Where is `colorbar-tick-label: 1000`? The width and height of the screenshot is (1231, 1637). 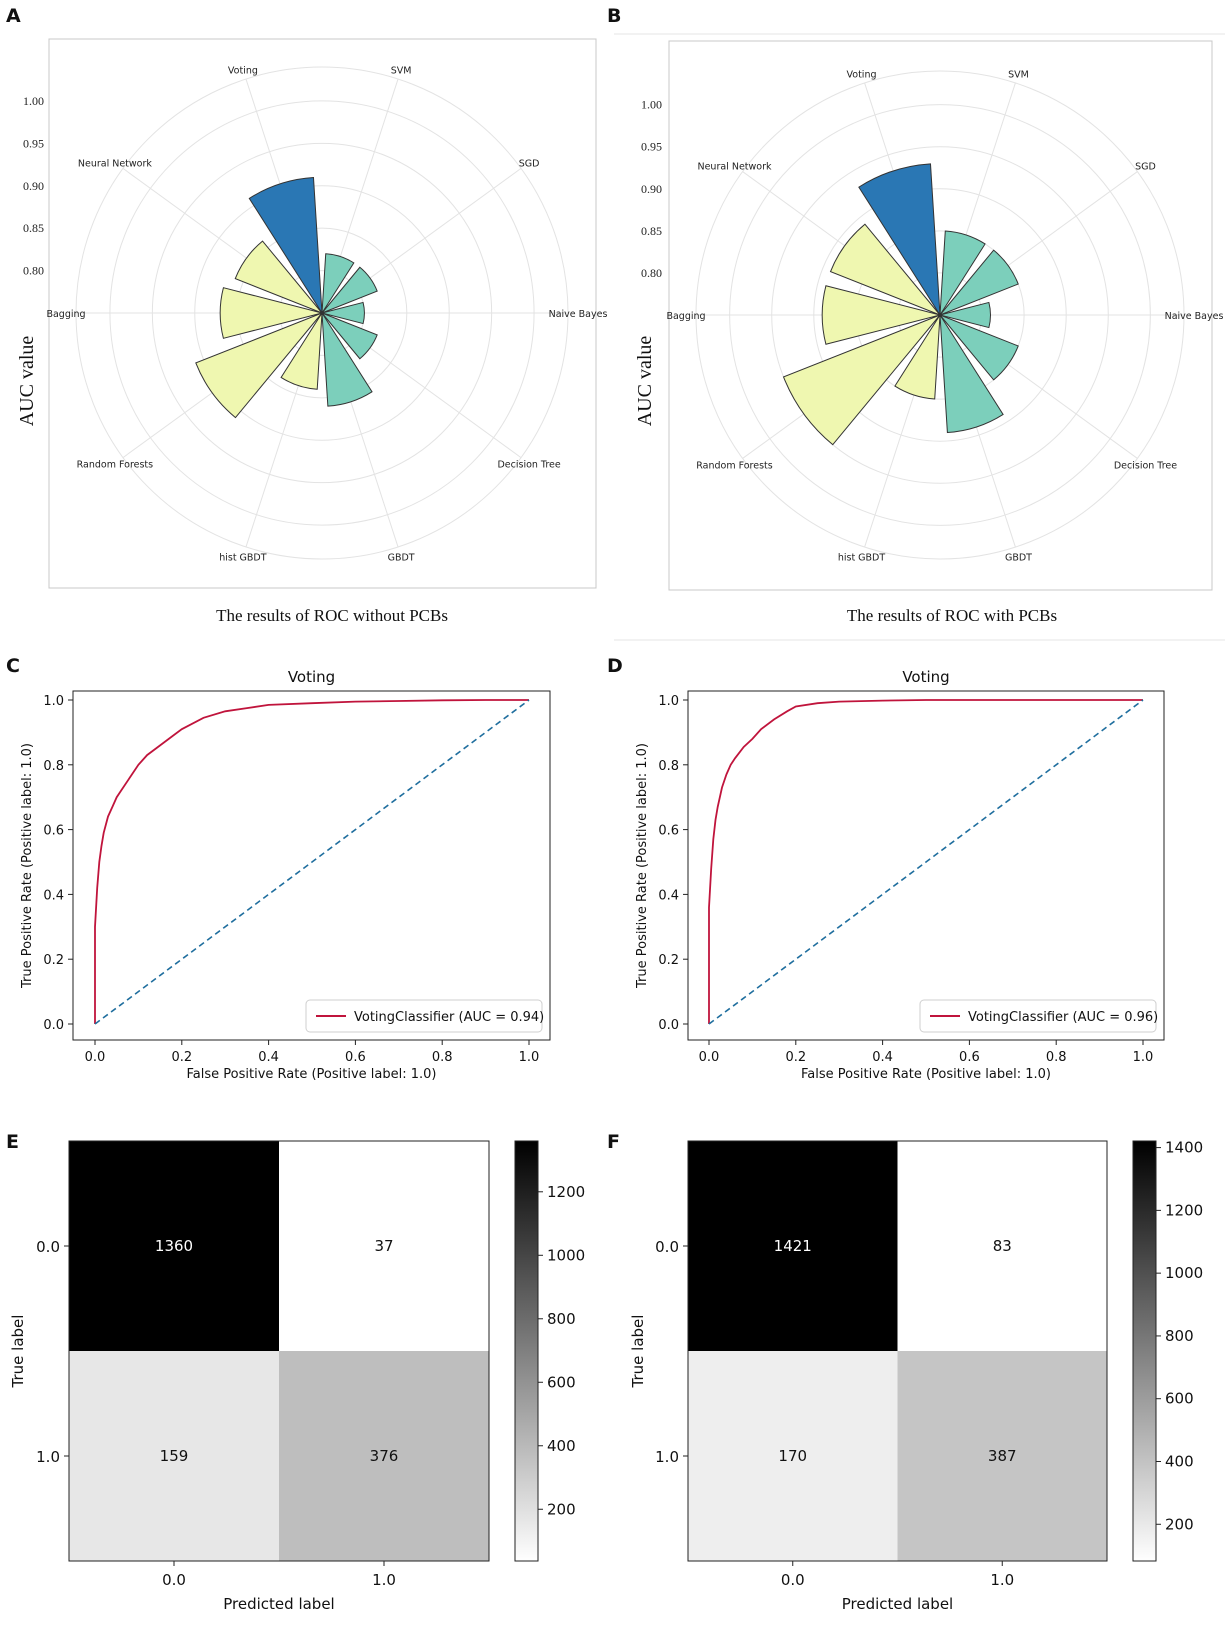
colorbar-tick-label: 1000 is located at coordinates (566, 1255).